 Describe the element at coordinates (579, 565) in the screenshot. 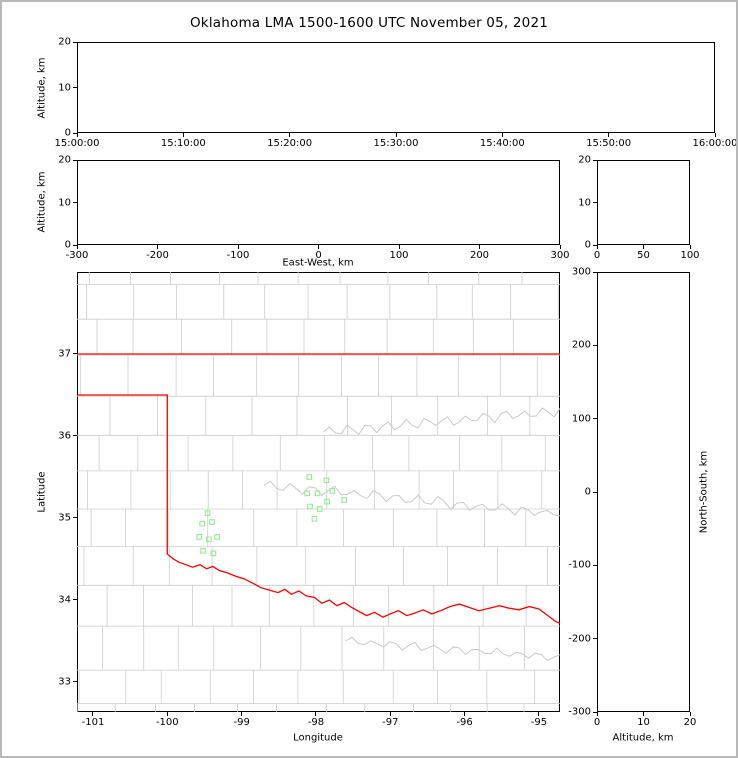

I see `y-tick-label: -100` at that location.